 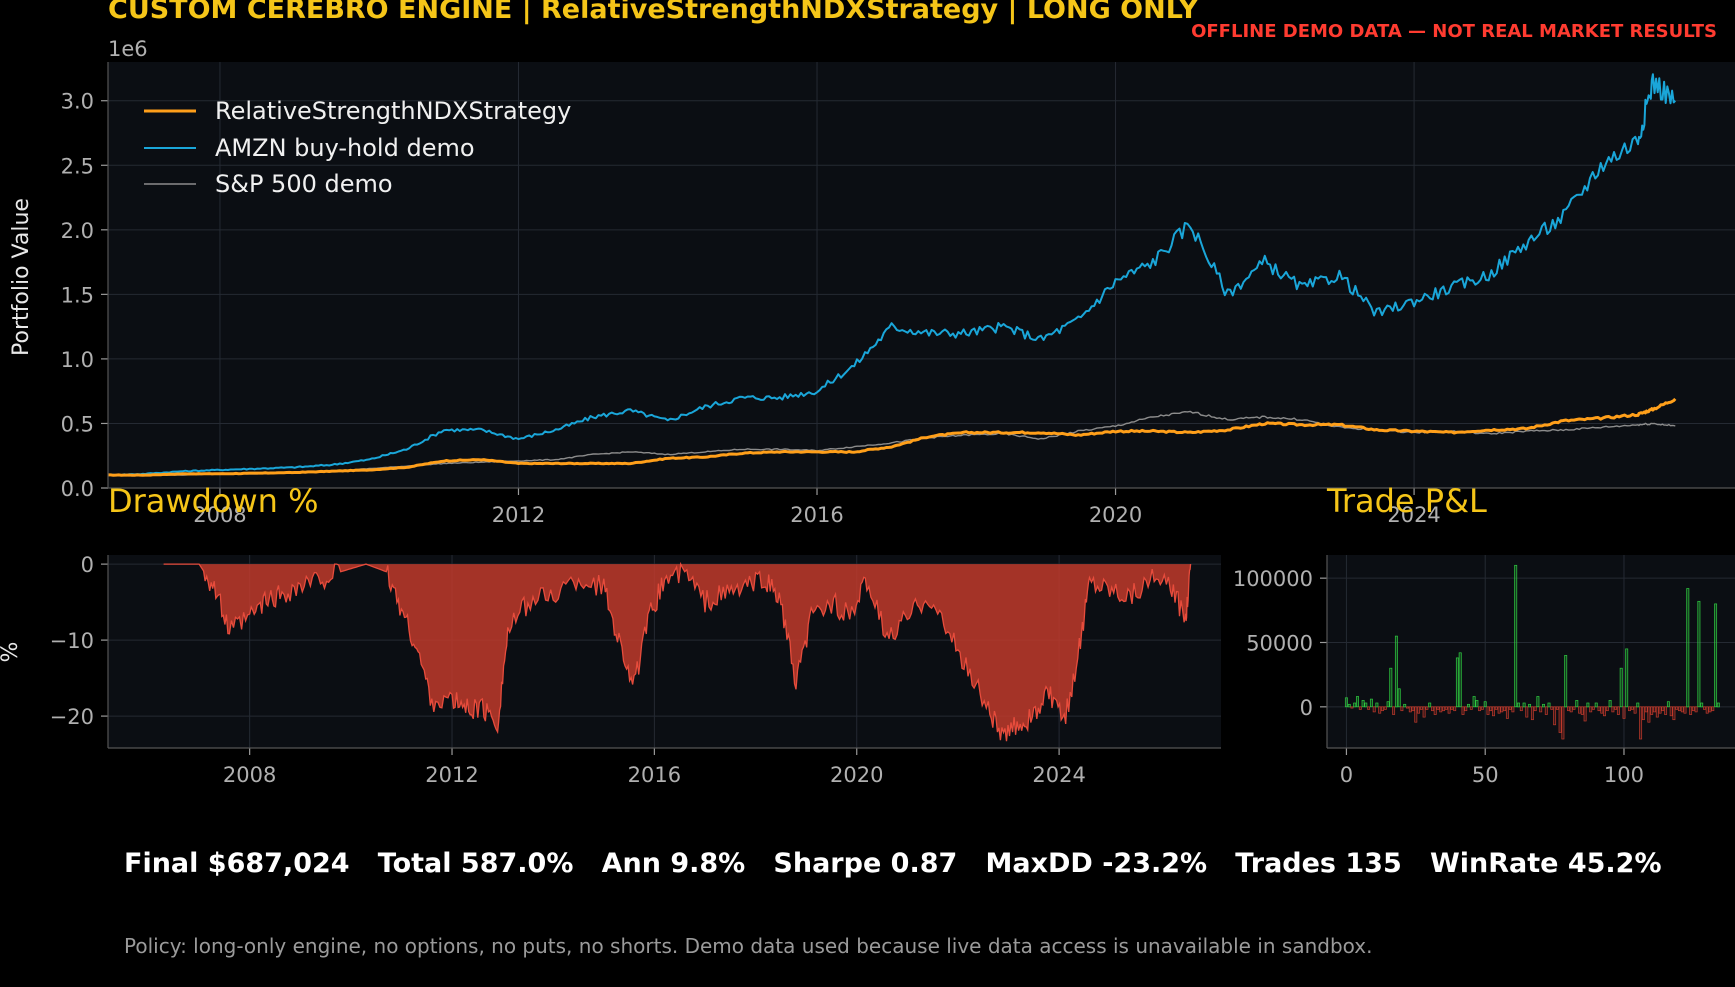 I want to click on portfolio-y-tick-label: 0.0, so click(x=77, y=489).